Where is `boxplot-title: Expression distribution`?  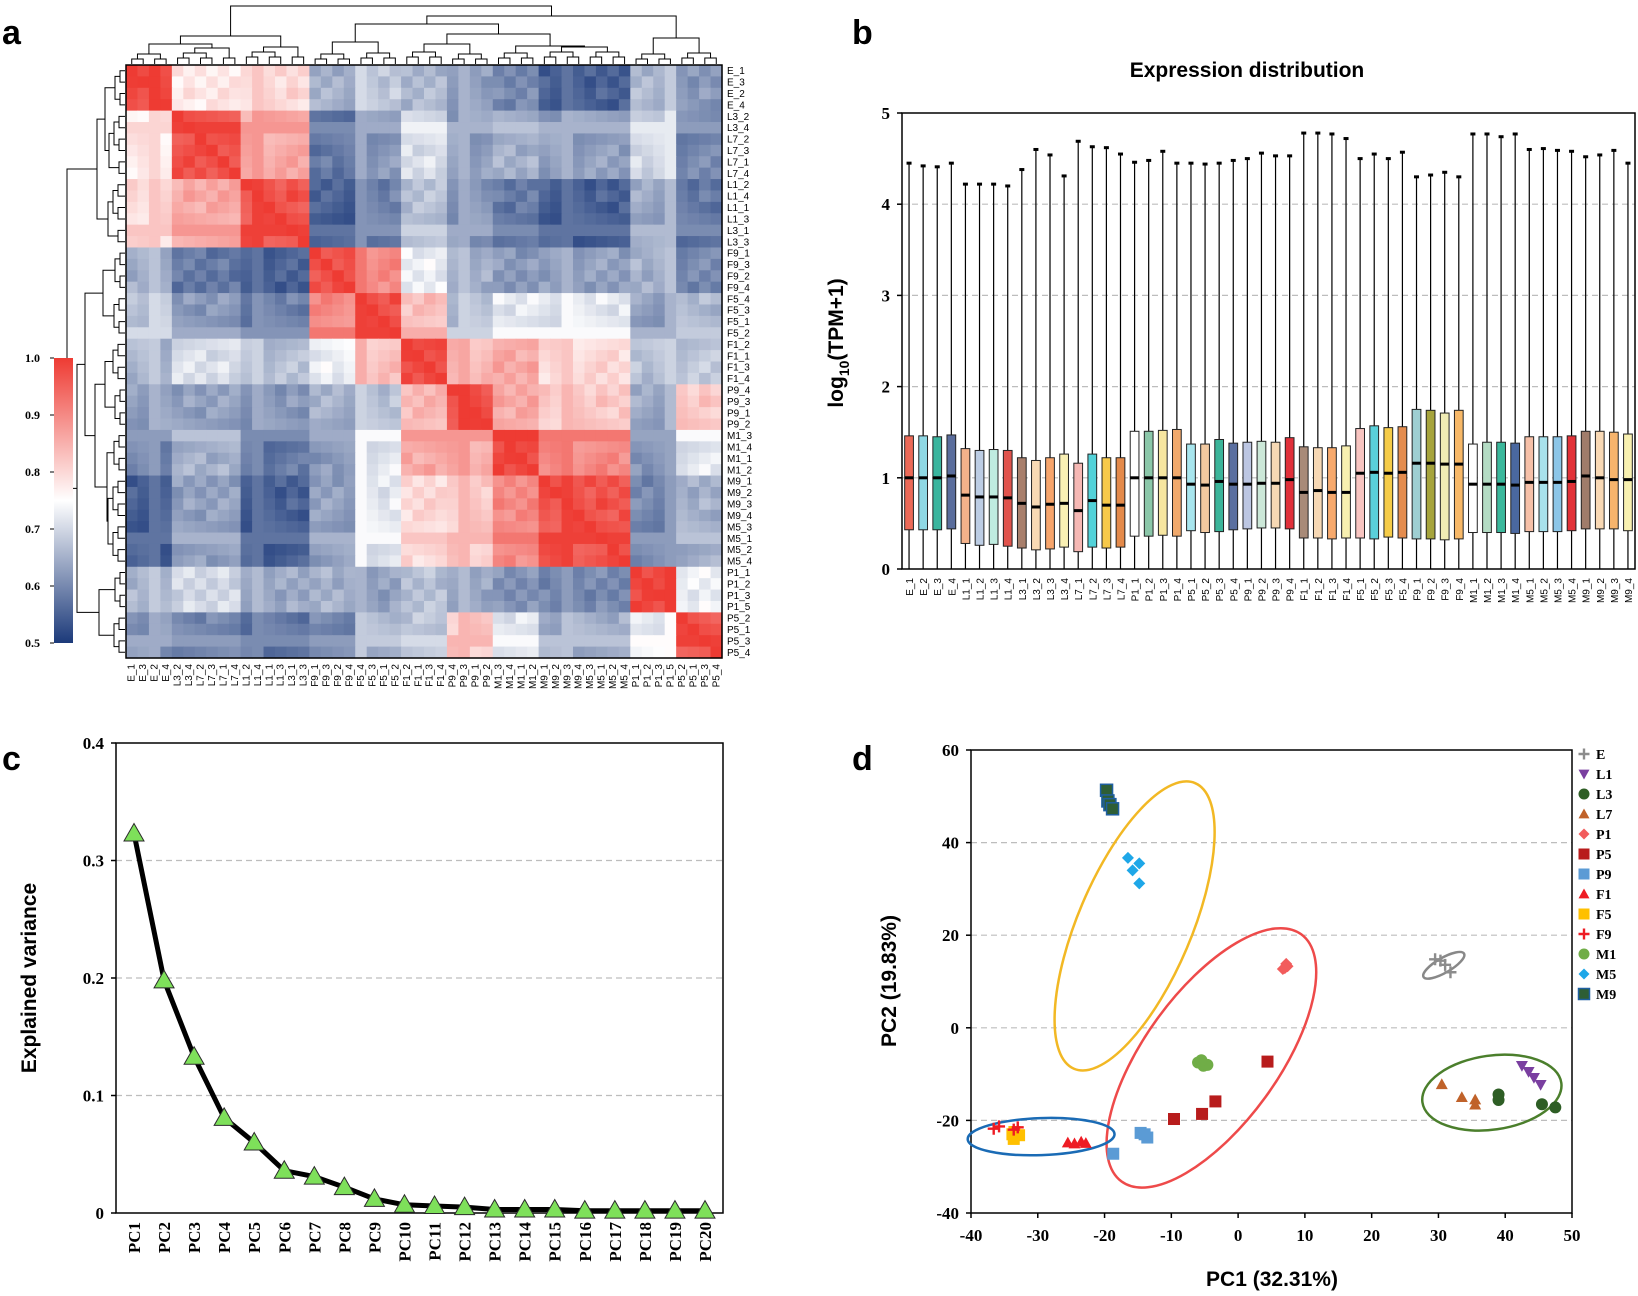
boxplot-title: Expression distribution is located at coordinates (1247, 70).